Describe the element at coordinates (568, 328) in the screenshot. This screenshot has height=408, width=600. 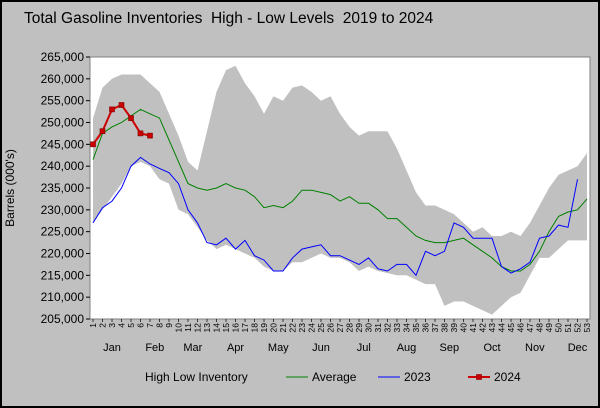
I see `x-tick-label: 51` at that location.